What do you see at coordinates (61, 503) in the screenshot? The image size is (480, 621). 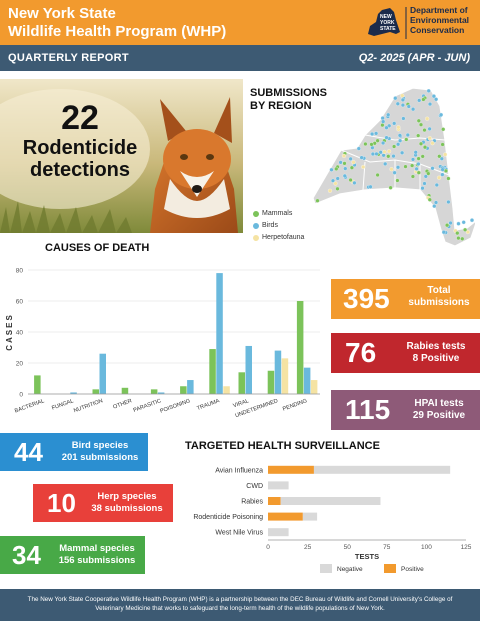 I see `herp-species-number: 10` at bounding box center [61, 503].